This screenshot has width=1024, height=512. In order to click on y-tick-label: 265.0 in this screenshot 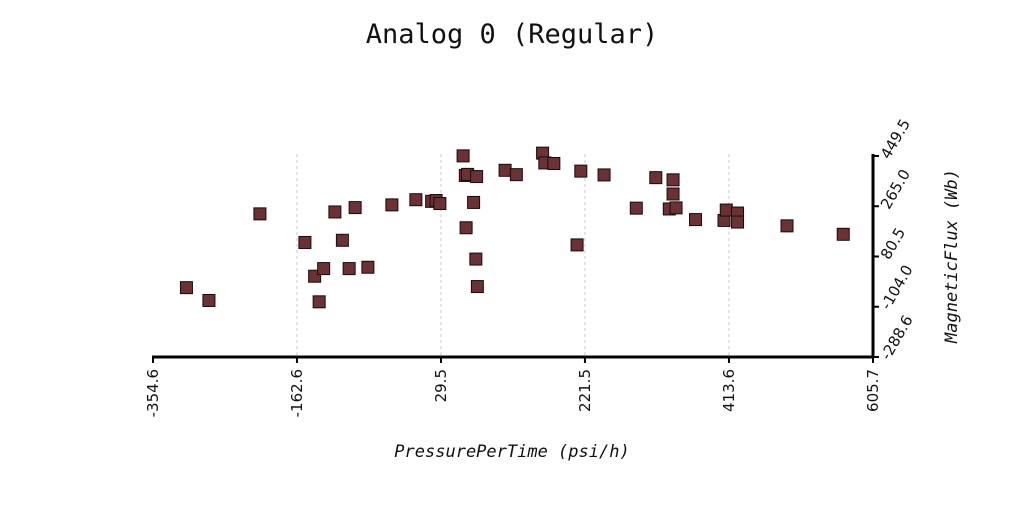, I will do `click(895, 189)`.